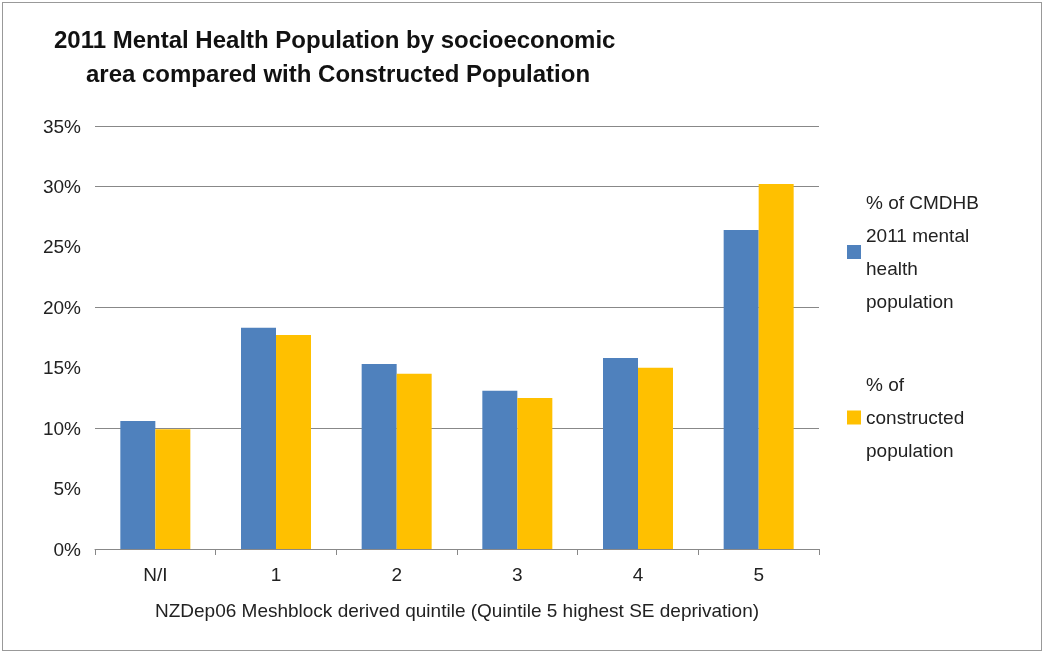 The image size is (1044, 653). Describe the element at coordinates (638, 574) in the screenshot. I see `x-tick-label: 4` at that location.